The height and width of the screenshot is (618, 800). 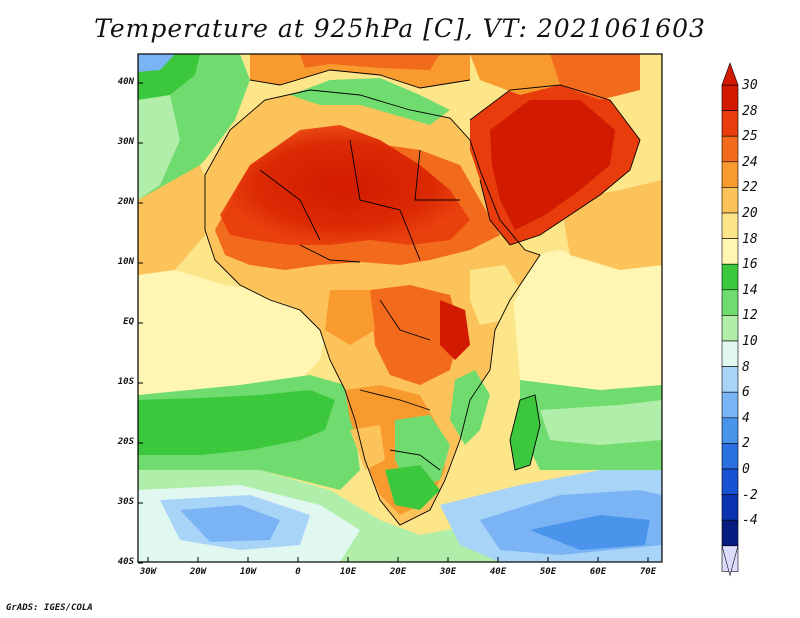 I want to click on y-tick-label: 10S, so click(x=125, y=382).